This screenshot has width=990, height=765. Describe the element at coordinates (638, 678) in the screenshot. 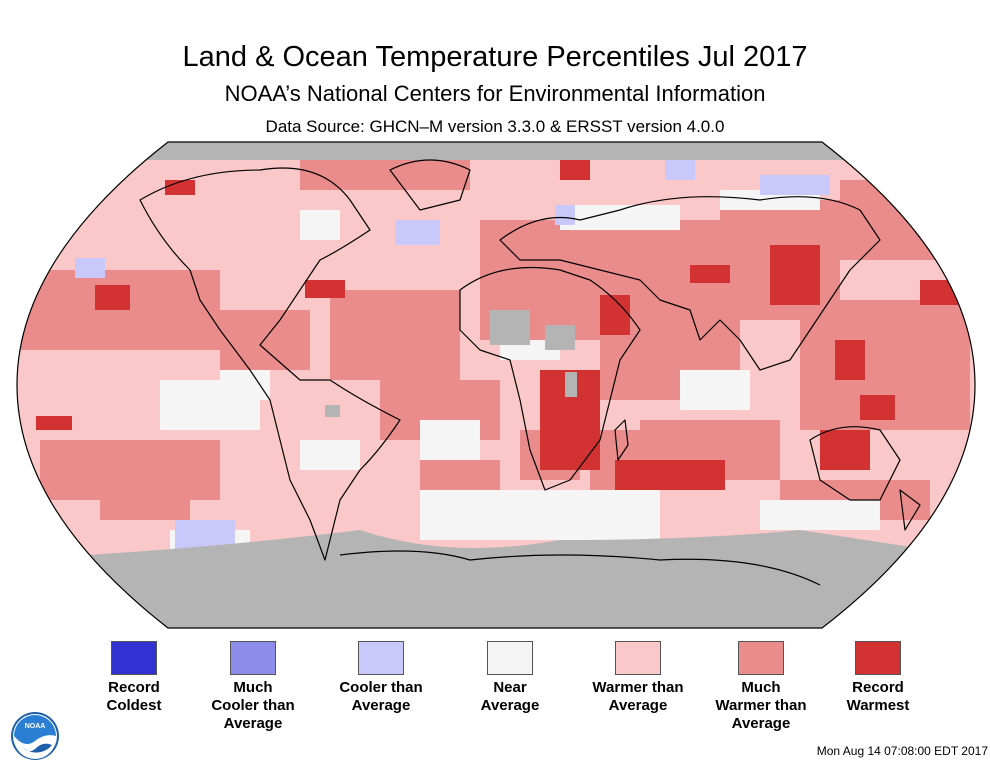

I see `legend-item-warmer: Warmer than Average` at that location.